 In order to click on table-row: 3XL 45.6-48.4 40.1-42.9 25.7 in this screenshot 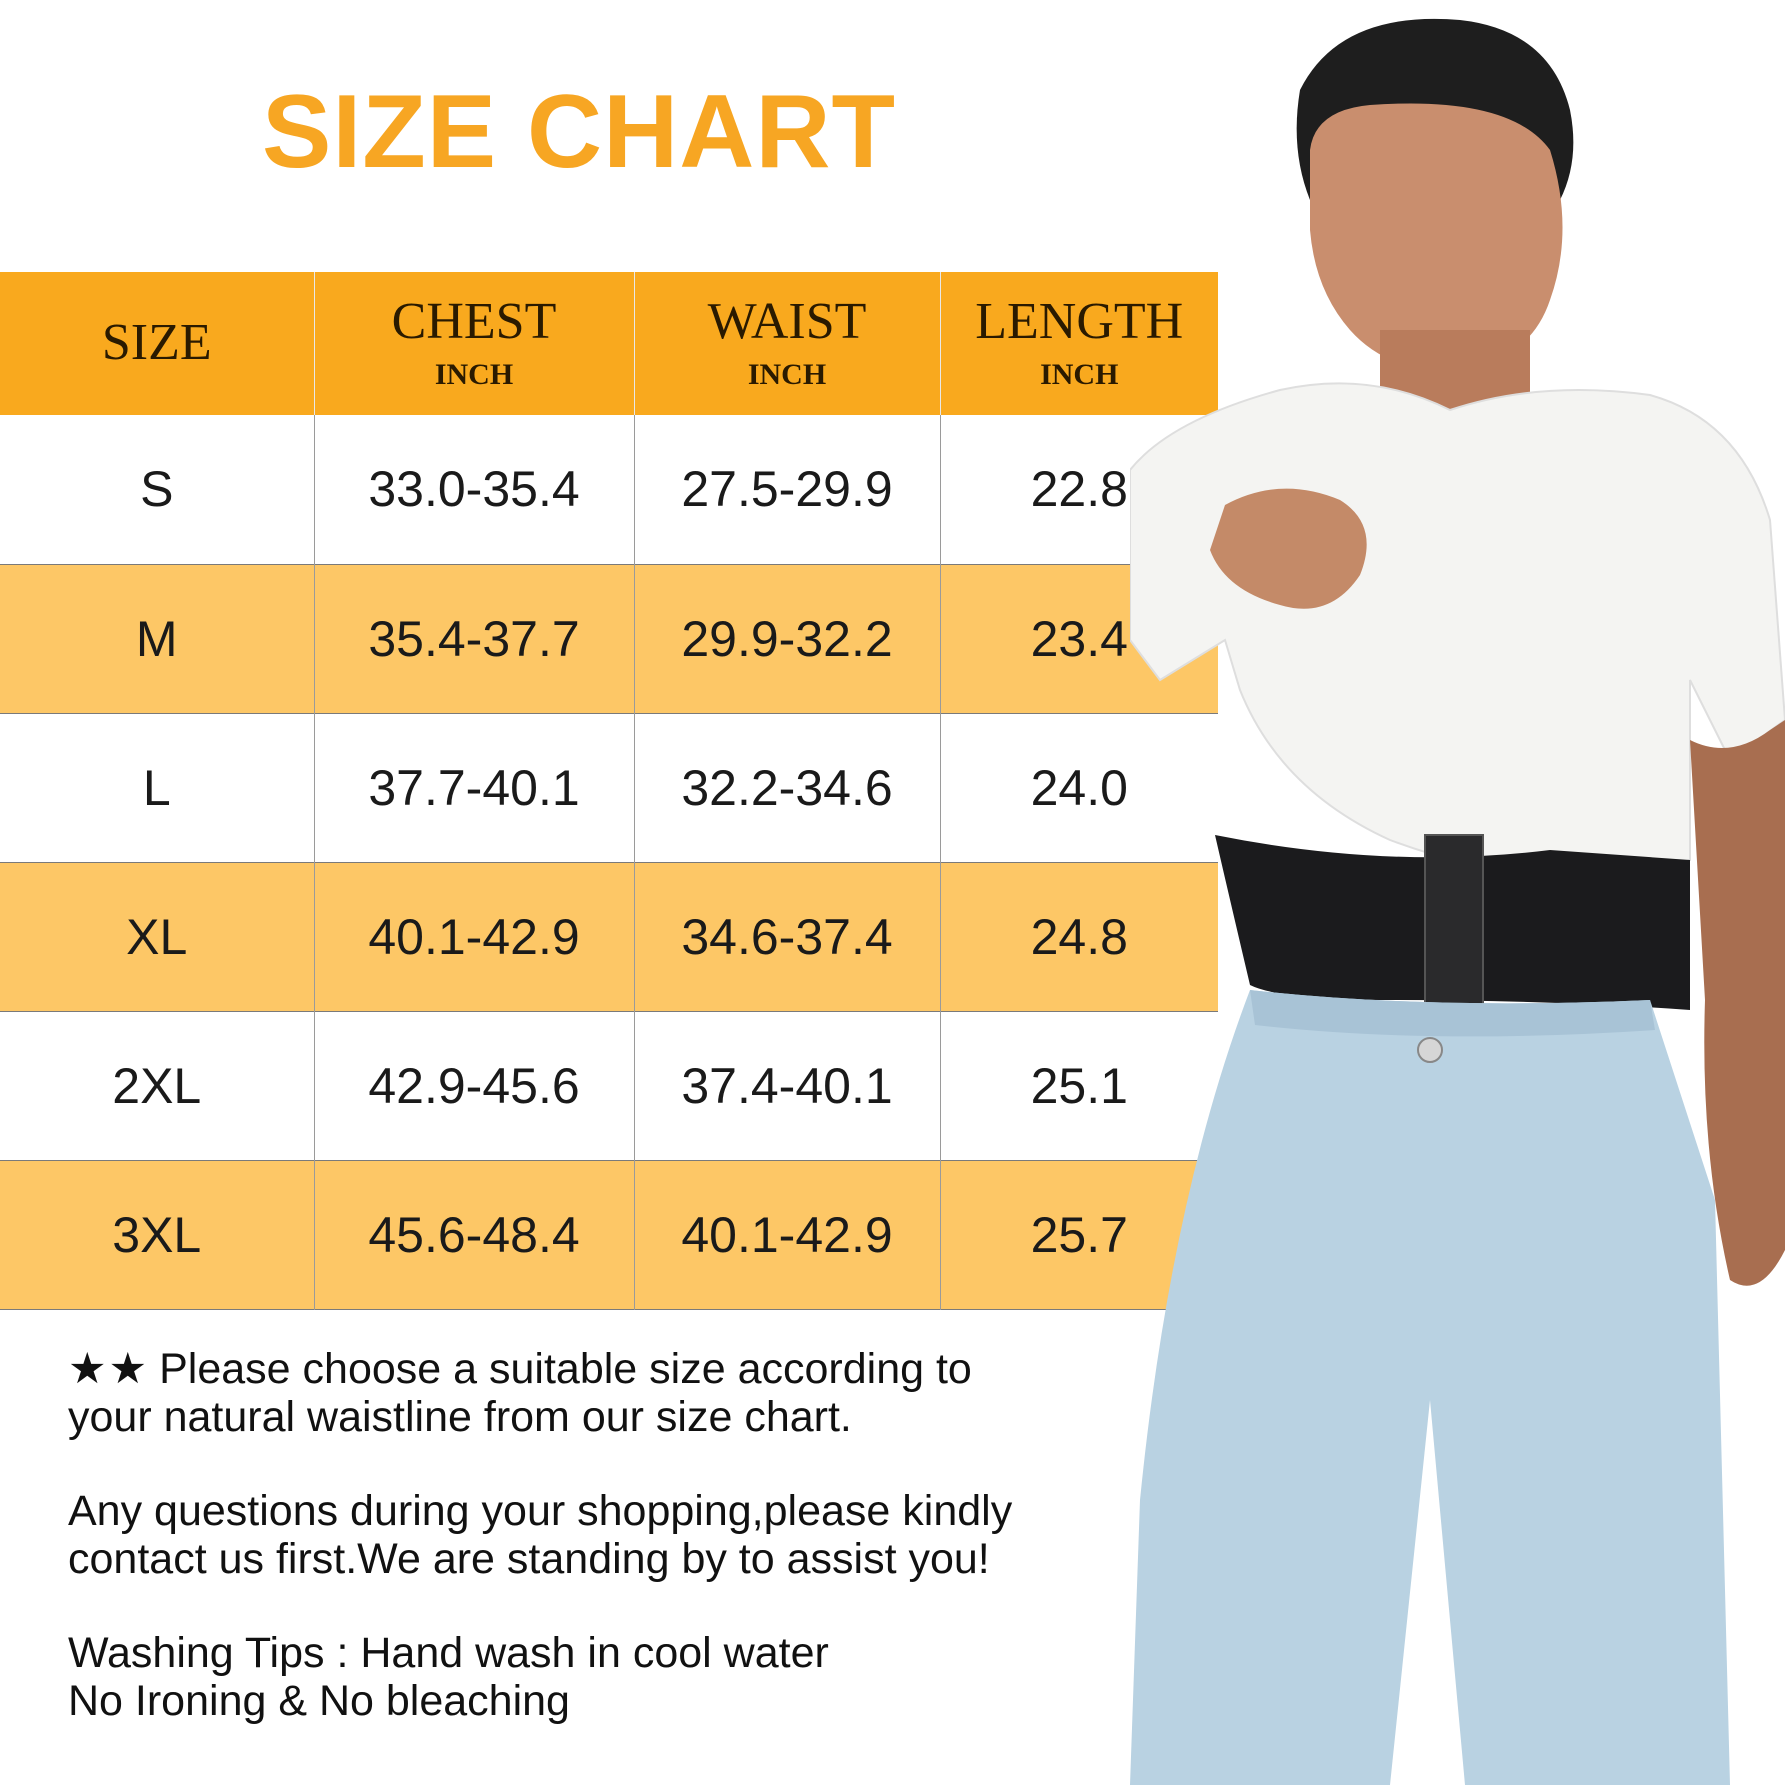, I will do `click(609, 1234)`.